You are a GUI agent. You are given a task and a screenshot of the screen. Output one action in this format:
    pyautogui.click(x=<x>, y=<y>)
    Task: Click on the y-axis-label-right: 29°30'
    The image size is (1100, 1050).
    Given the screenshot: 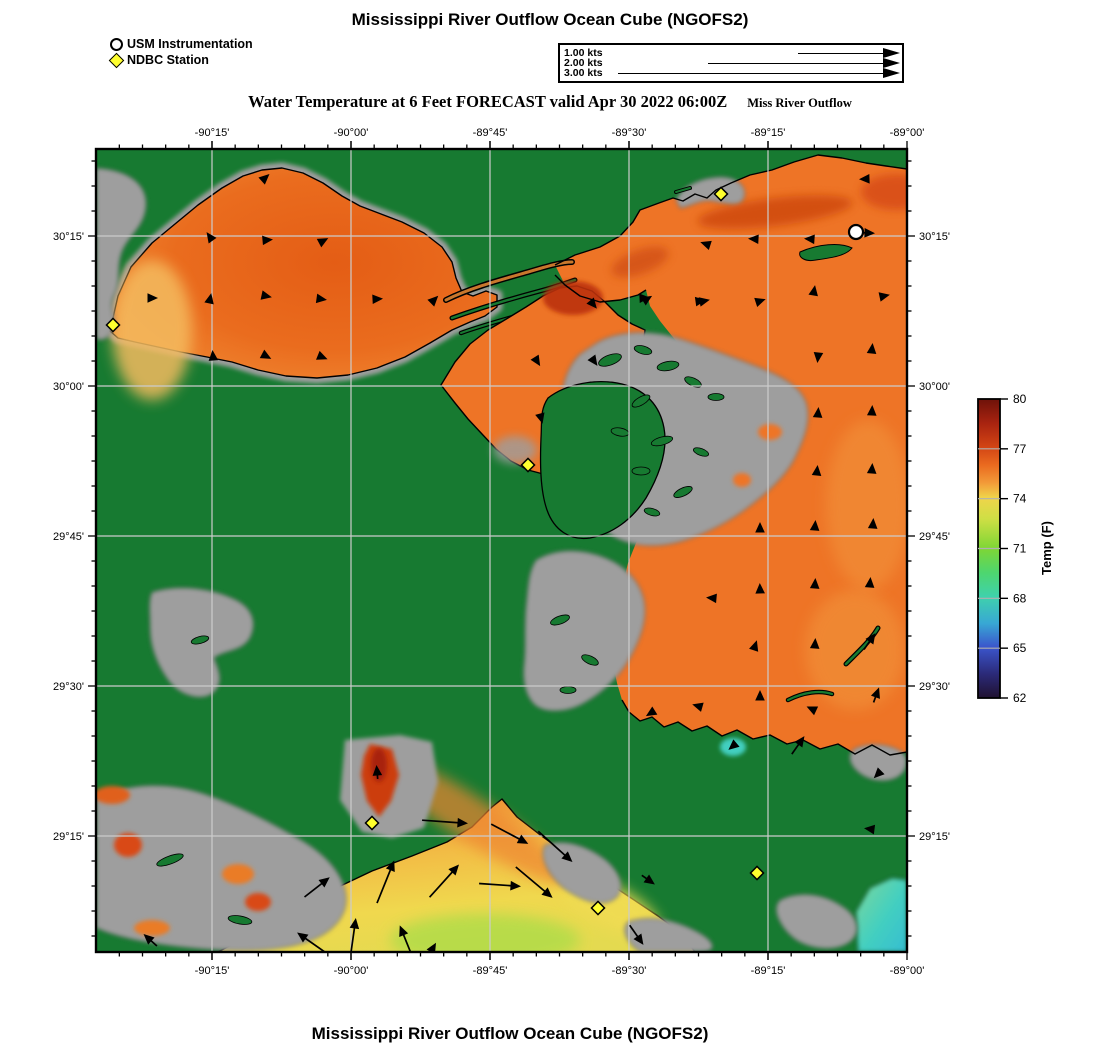 What is the action you would take?
    pyautogui.click(x=934, y=687)
    